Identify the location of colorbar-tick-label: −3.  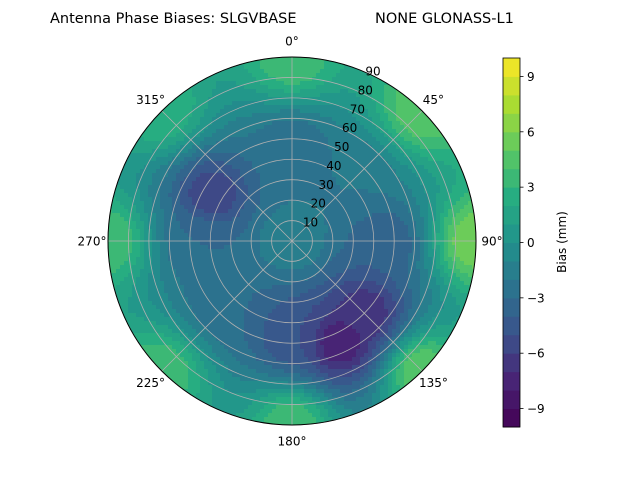
(536, 298).